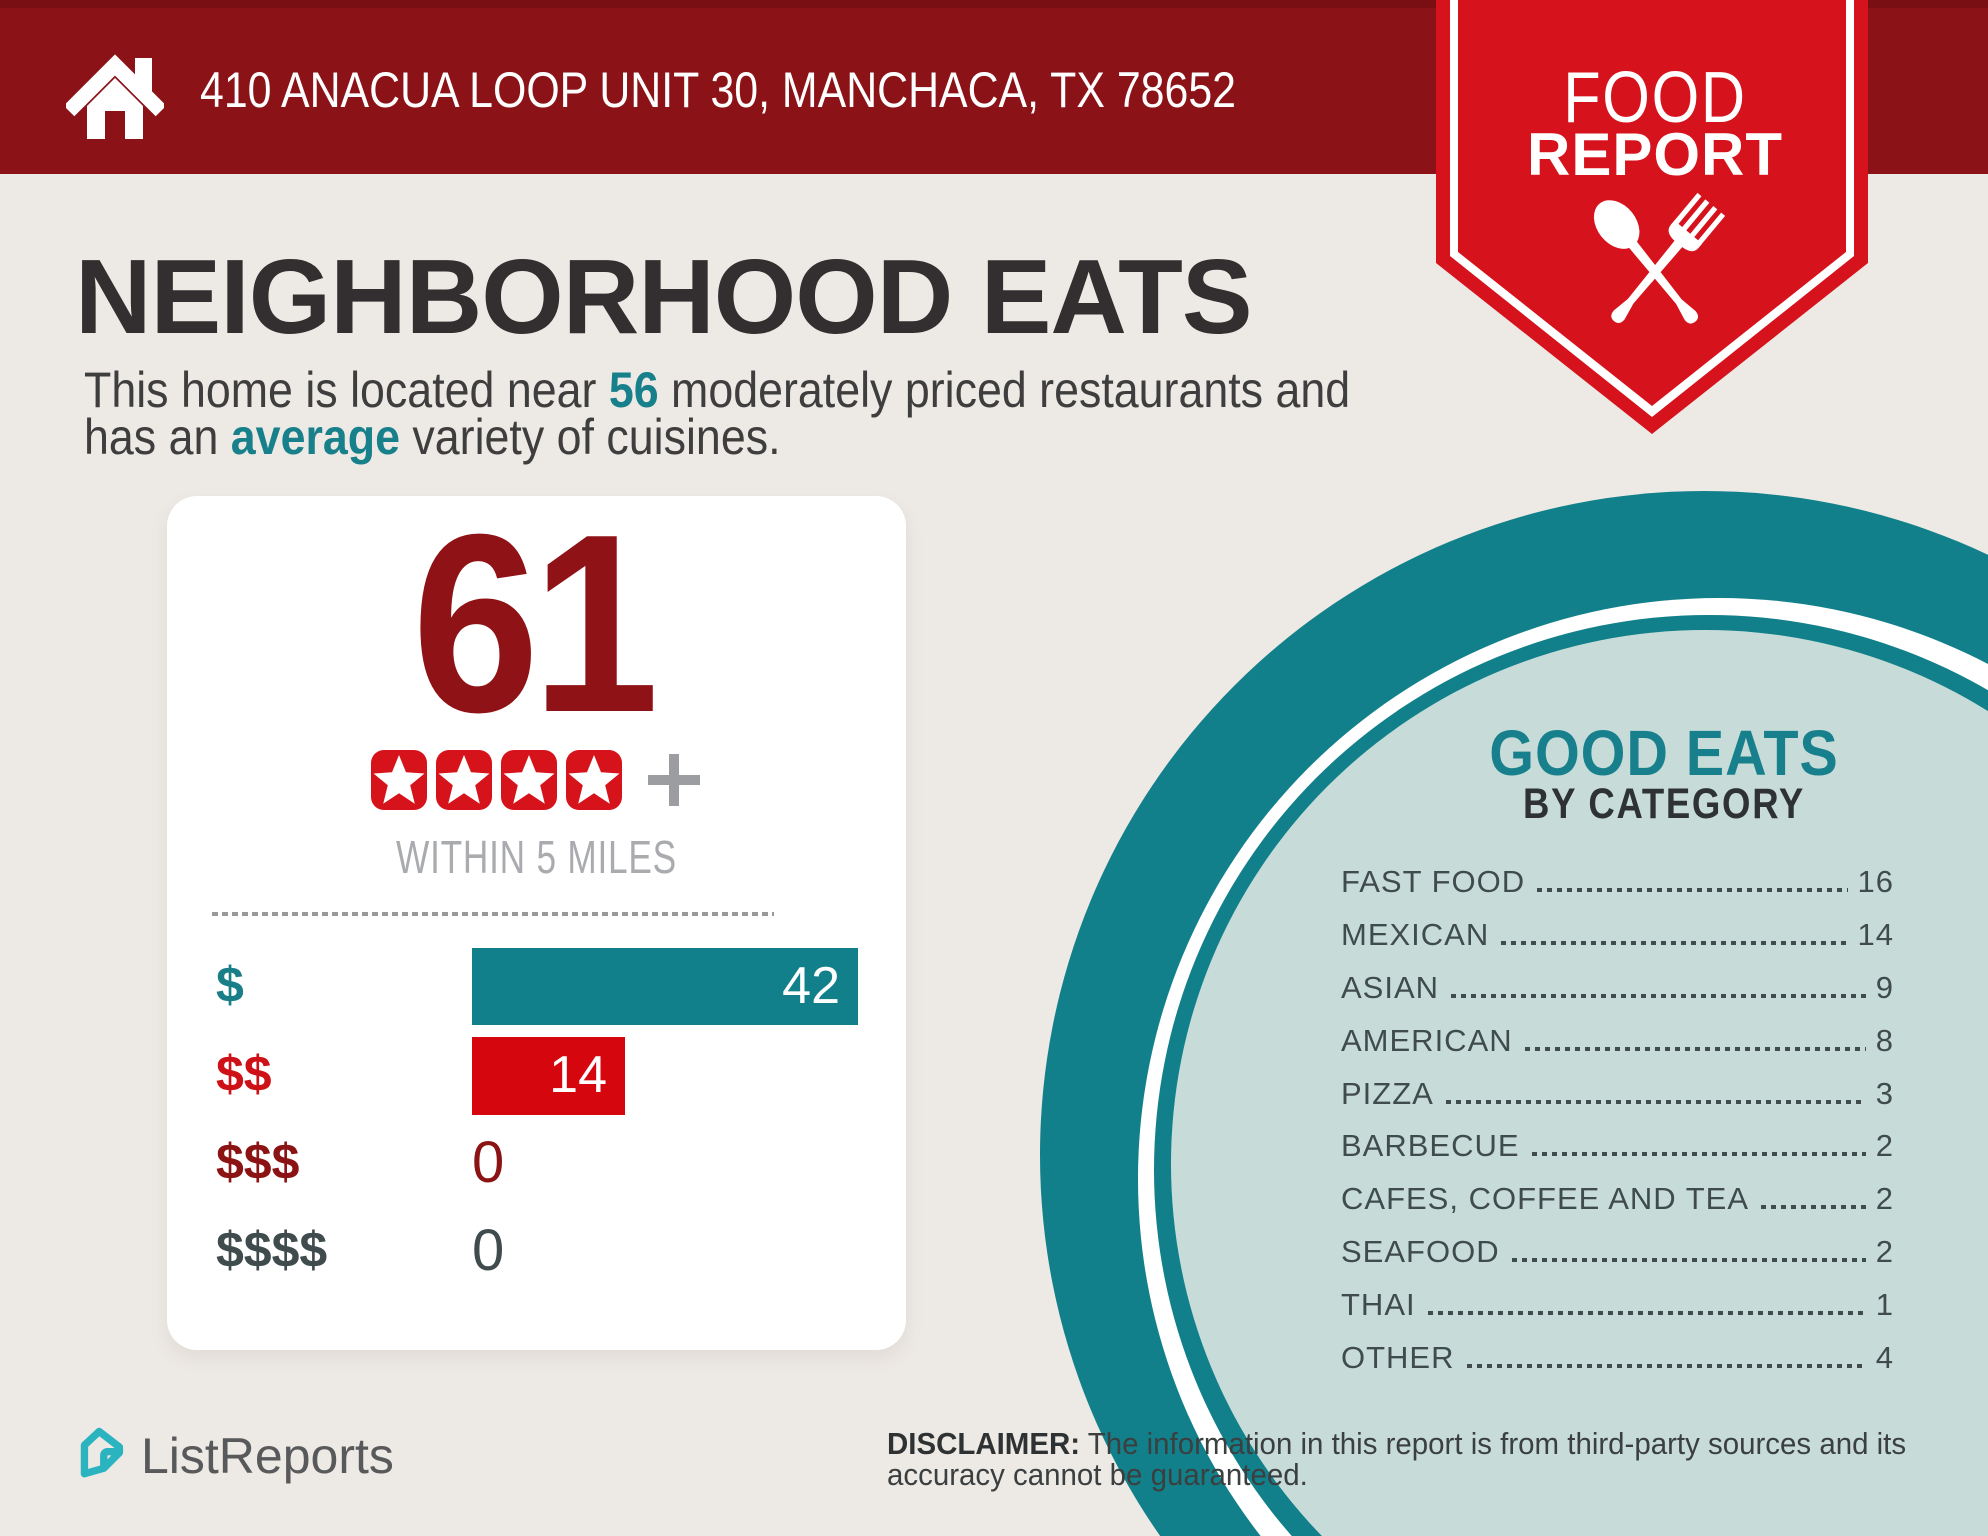 Image resolution: width=1988 pixels, height=1536 pixels. I want to click on svg-text: REPORT, so click(1655, 154).